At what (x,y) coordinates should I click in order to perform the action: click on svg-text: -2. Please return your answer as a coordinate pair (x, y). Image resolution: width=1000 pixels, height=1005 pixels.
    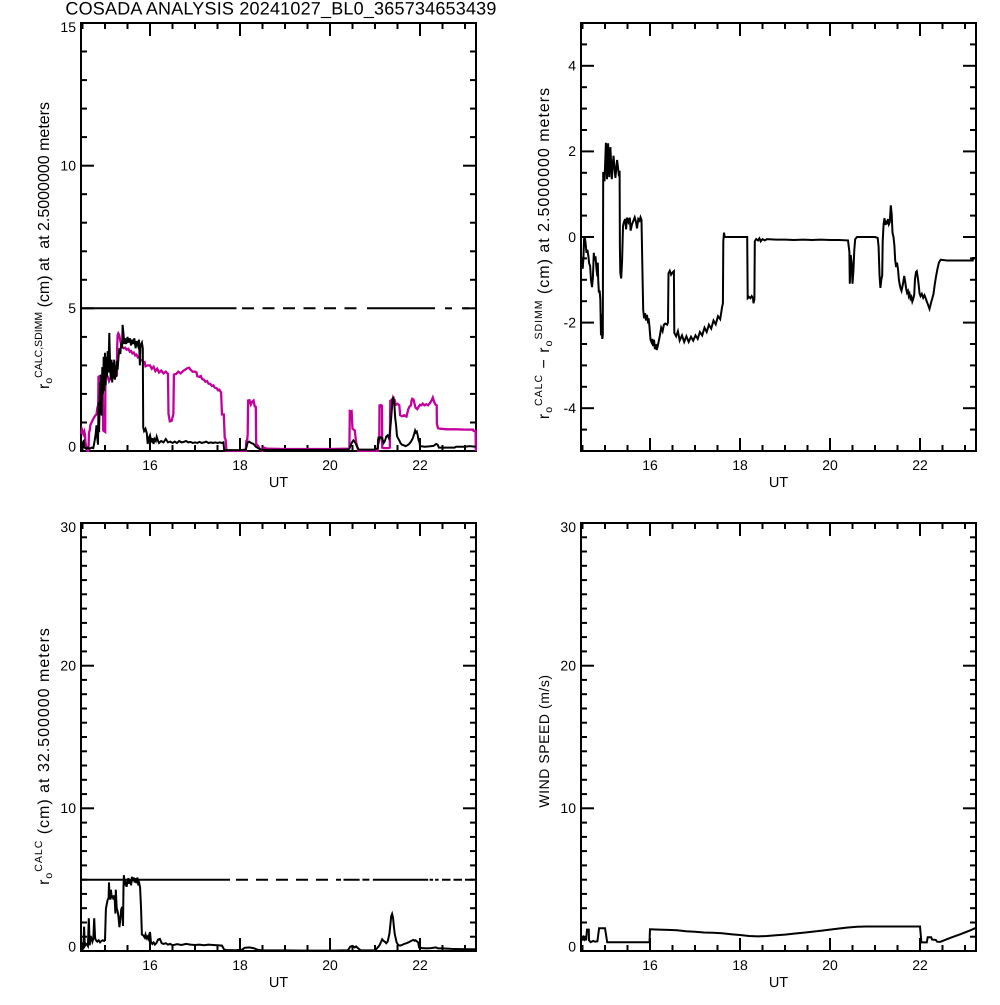
    Looking at the image, I should click on (570, 322).